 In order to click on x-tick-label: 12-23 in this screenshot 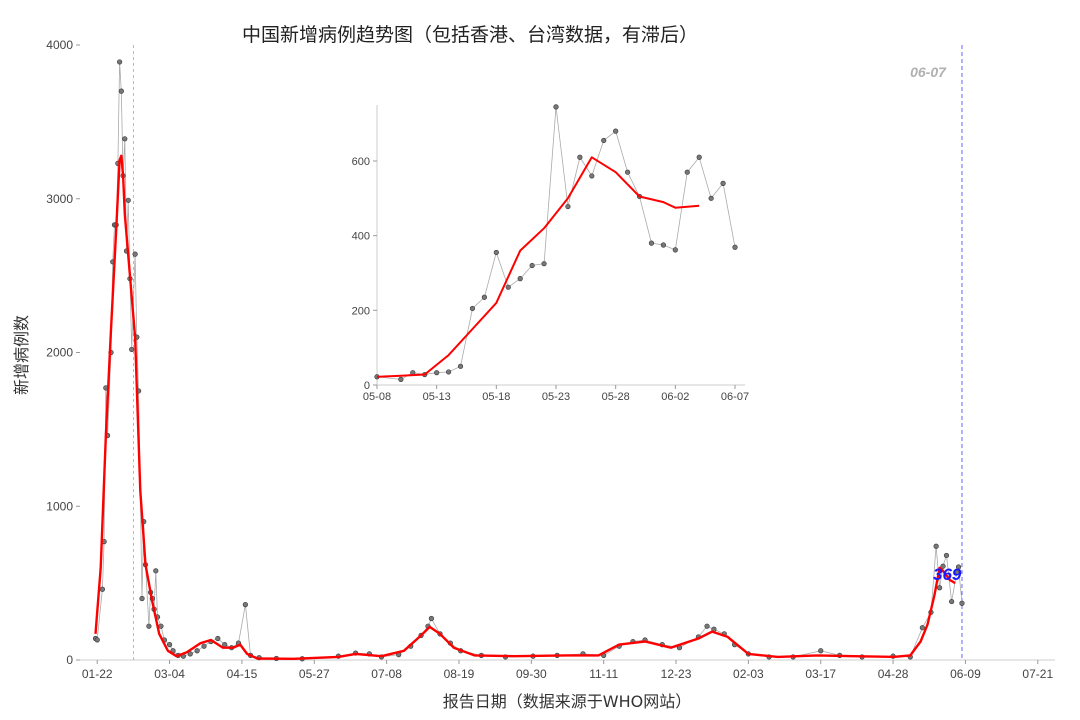, I will do `click(676, 674)`.